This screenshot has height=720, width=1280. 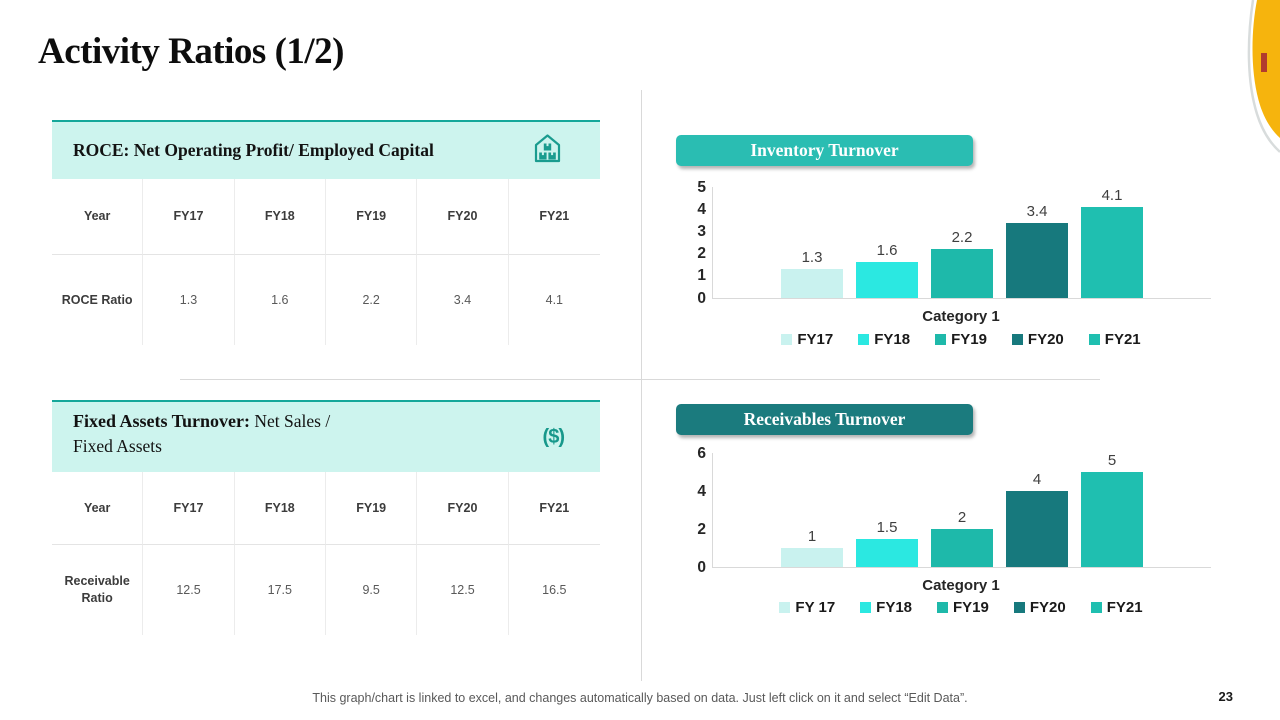 What do you see at coordinates (701, 187) in the screenshot?
I see `y-axis-tick: 5` at bounding box center [701, 187].